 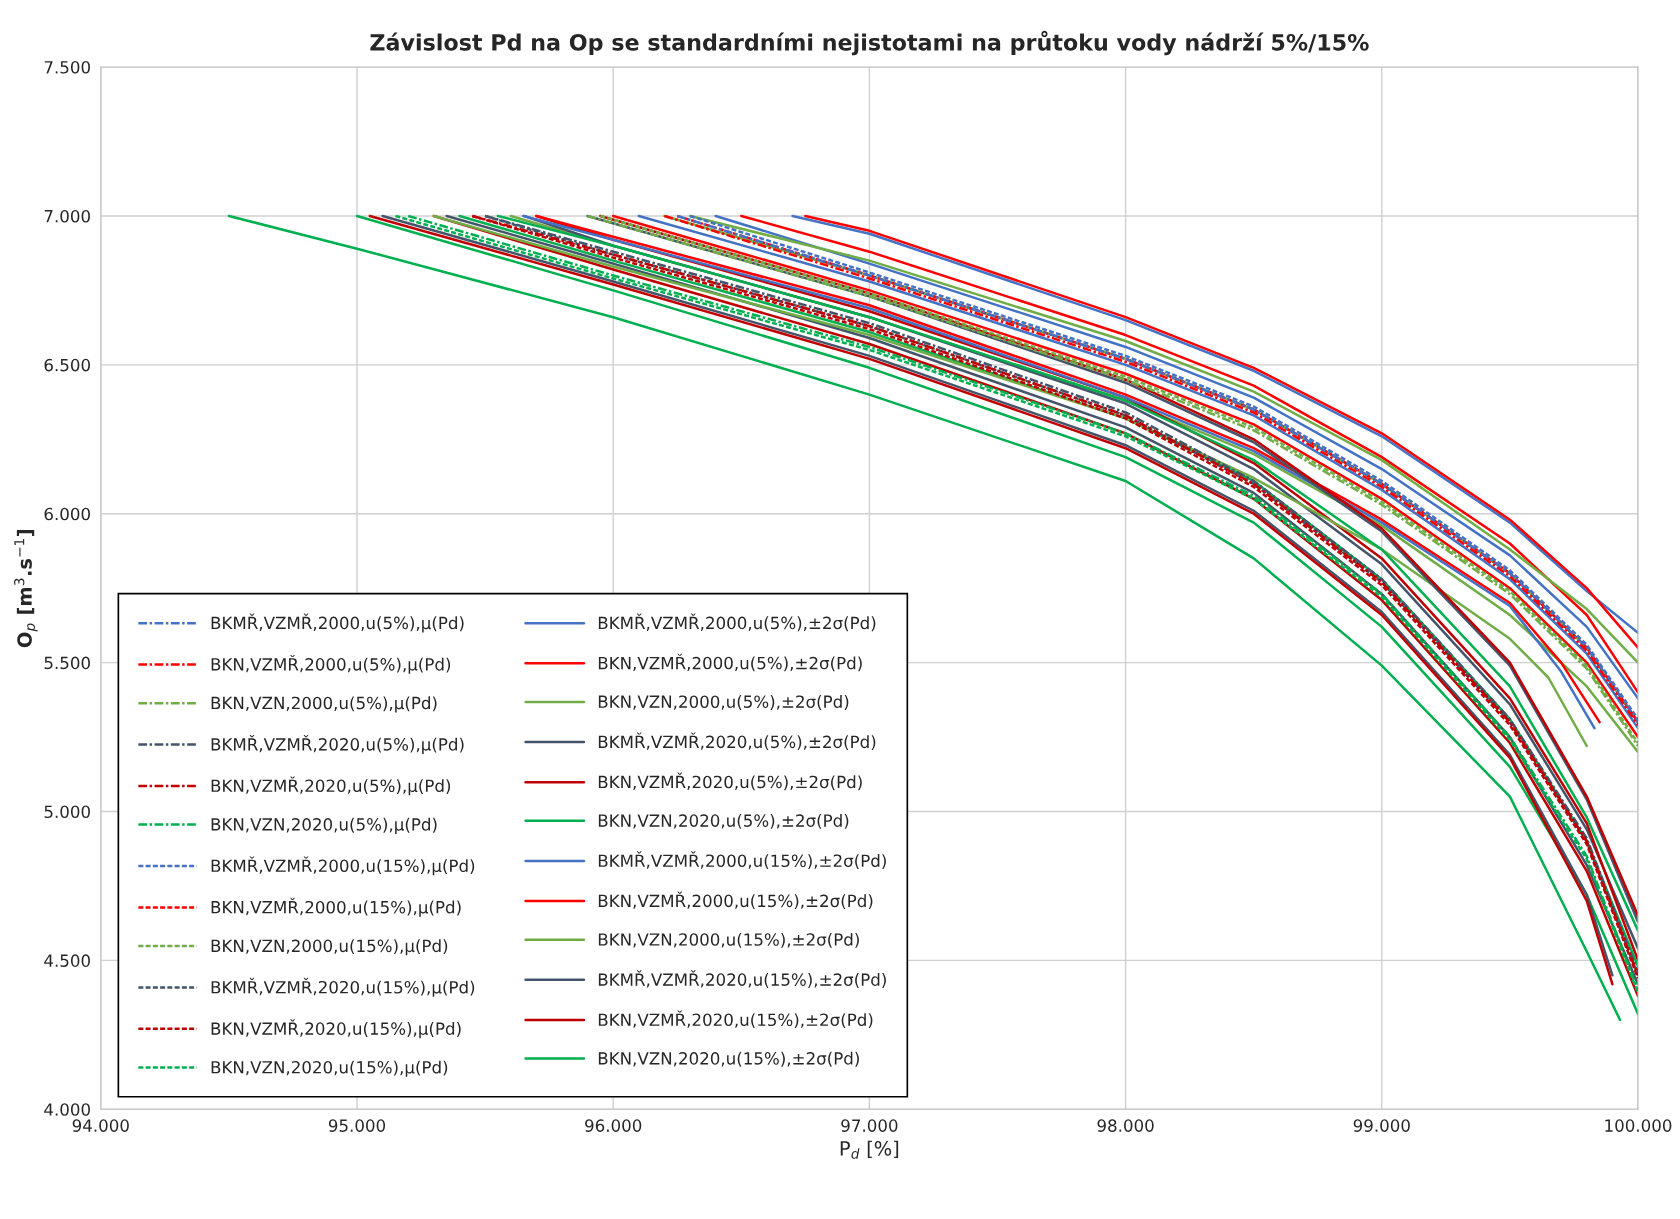 I want to click on legend-label: BKN,VZMŘ,2000,u(15%),±2σ(Pd), so click(x=735, y=900).